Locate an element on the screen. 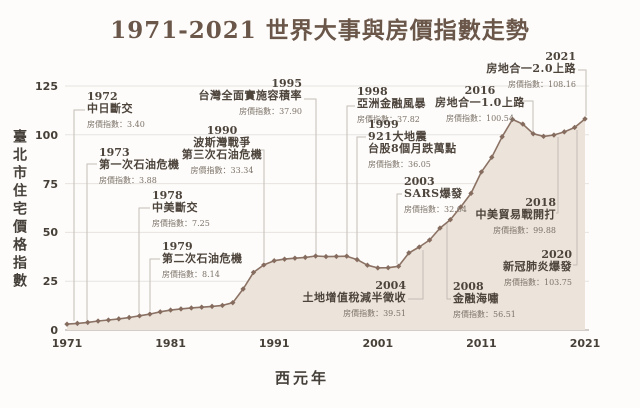 This screenshot has height=408, width=640. leader-line-1978 is located at coordinates (144, 260).